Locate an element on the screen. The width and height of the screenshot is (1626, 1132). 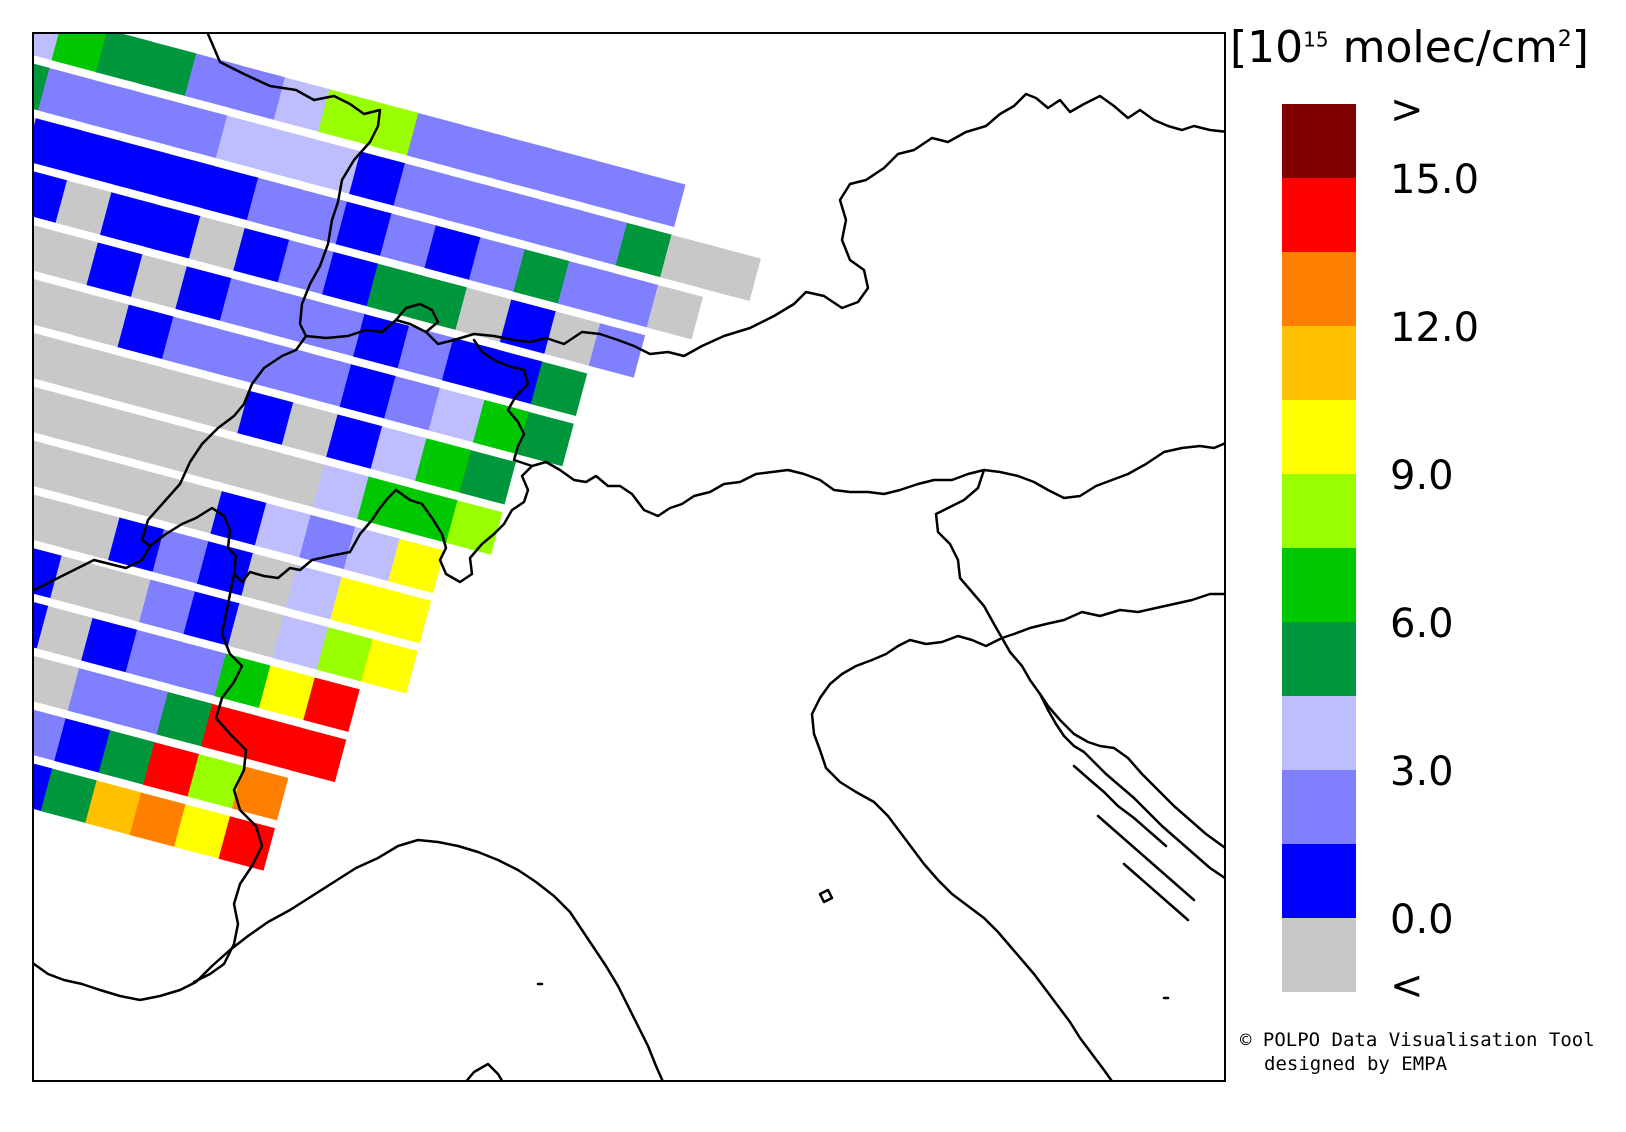
unit-bracket-open: [ is located at coordinates (1239, 47).